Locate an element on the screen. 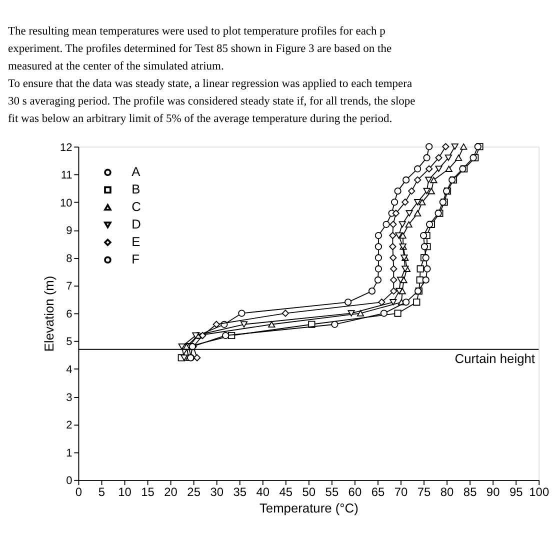 Image resolution: width=558 pixels, height=540 pixels. x-tick-label: 75 is located at coordinates (424, 492).